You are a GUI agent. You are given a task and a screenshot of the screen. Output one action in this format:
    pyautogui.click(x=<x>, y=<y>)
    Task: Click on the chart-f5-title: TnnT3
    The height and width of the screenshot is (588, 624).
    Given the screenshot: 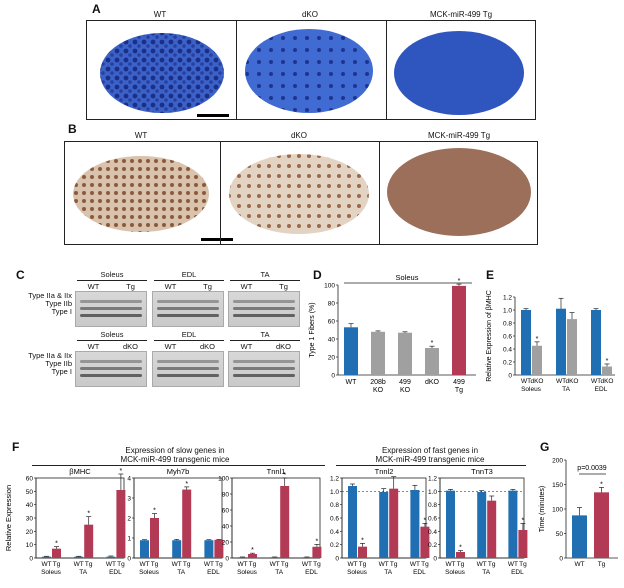 What is the action you would take?
    pyautogui.click(x=482, y=471)
    